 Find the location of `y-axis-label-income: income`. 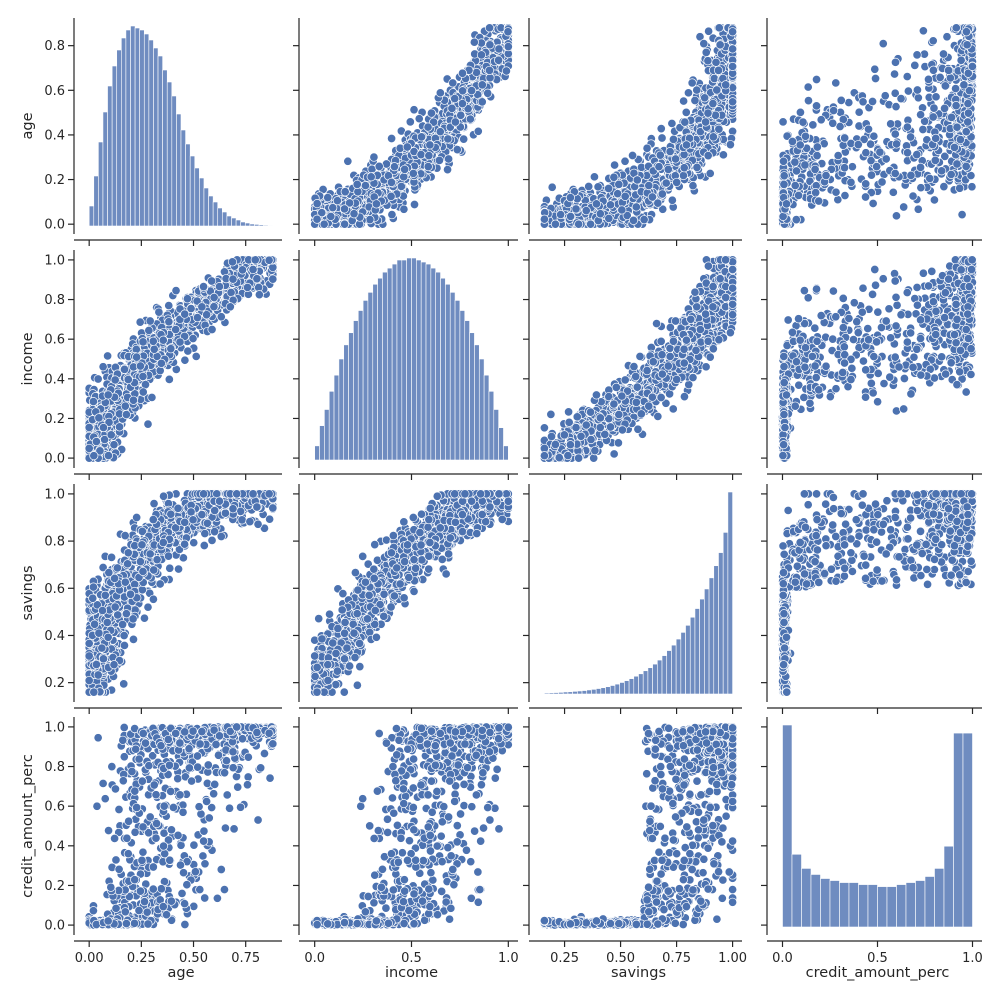

y-axis-label-income: income is located at coordinates (28, 358).